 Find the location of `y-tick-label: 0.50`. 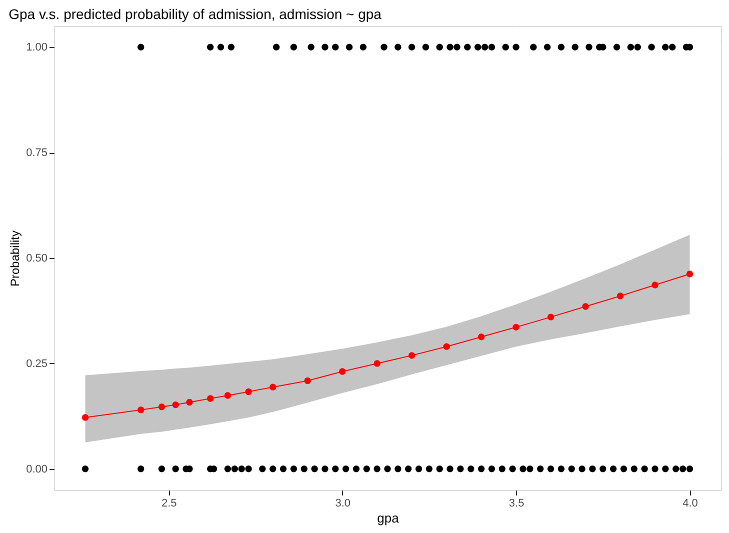

y-tick-label: 0.50 is located at coordinates (37, 258).